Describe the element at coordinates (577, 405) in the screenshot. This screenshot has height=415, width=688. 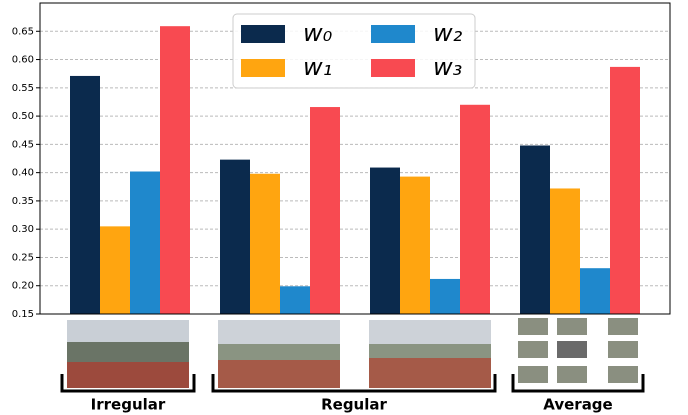
I see `group-label: Average` at that location.